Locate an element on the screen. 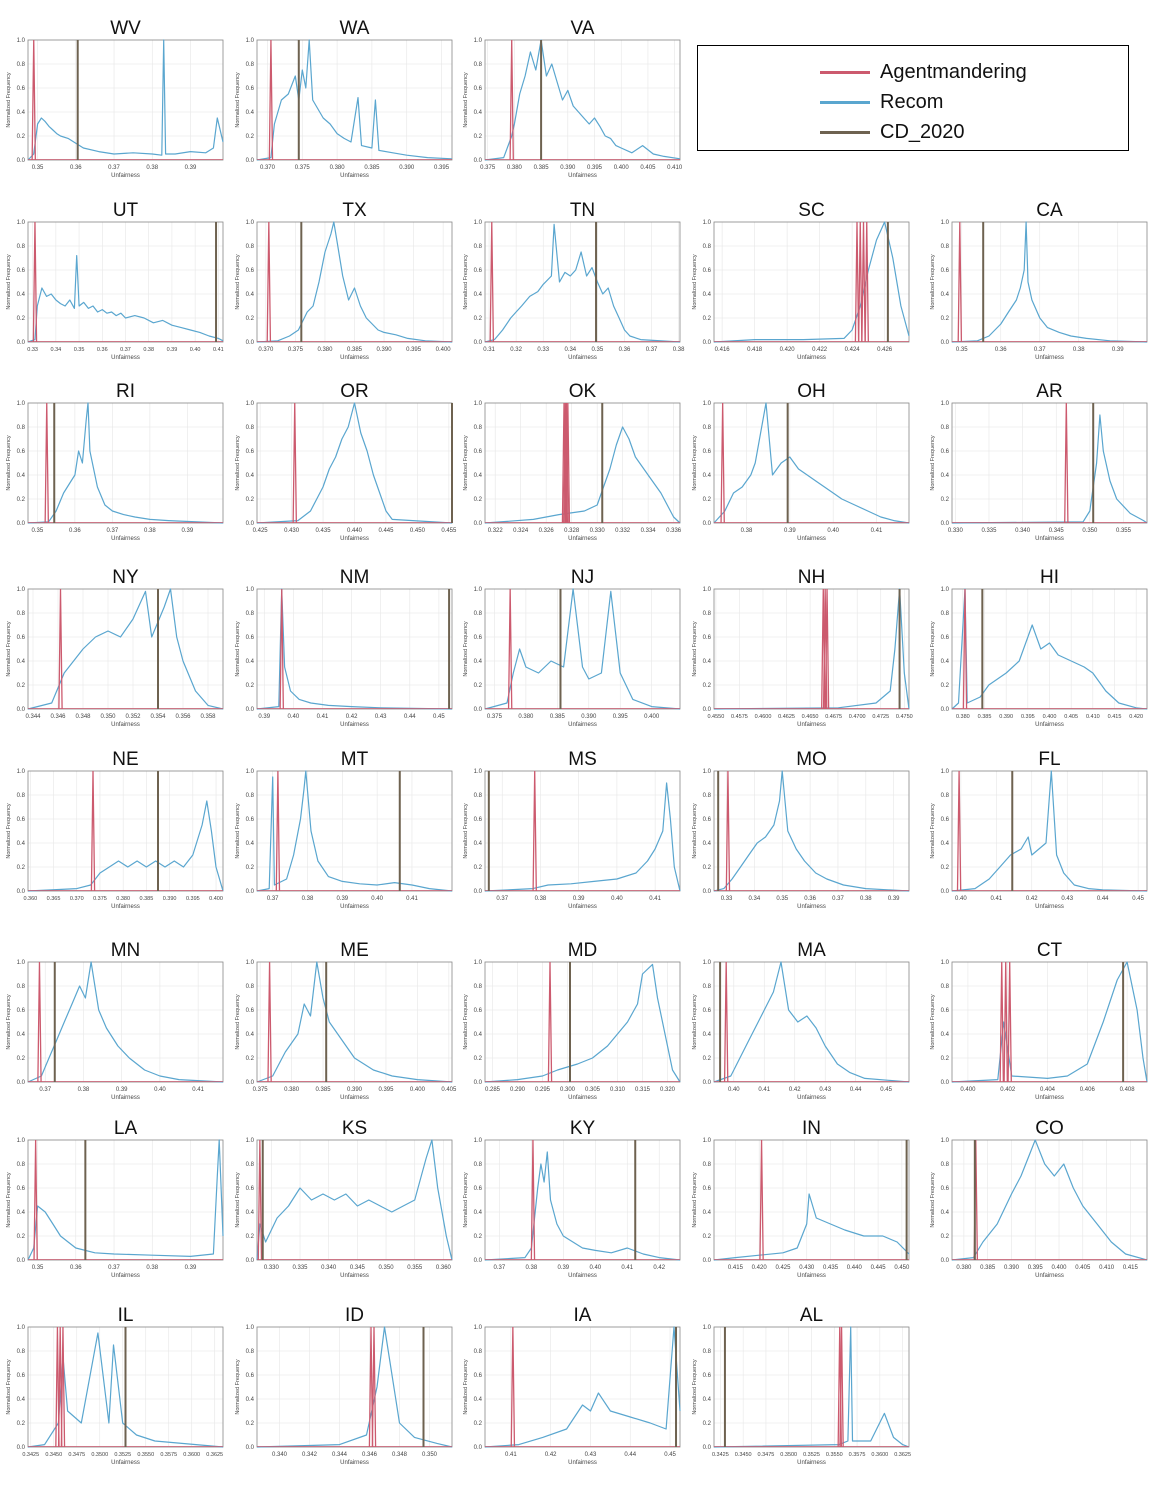 The height and width of the screenshot is (1493, 1163). x-tick-label: 0.346 is located at coordinates (370, 1455).